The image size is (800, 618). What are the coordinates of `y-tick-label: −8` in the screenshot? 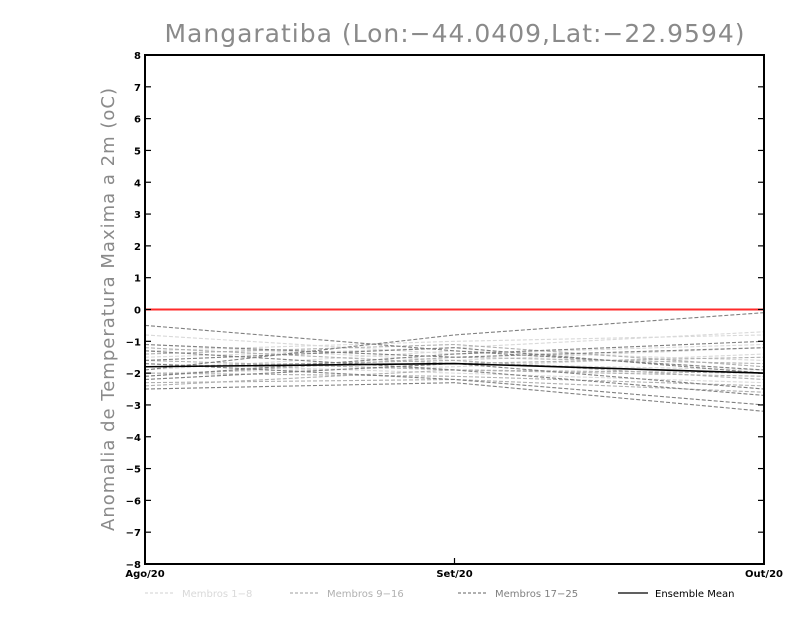 It's located at (133, 565).